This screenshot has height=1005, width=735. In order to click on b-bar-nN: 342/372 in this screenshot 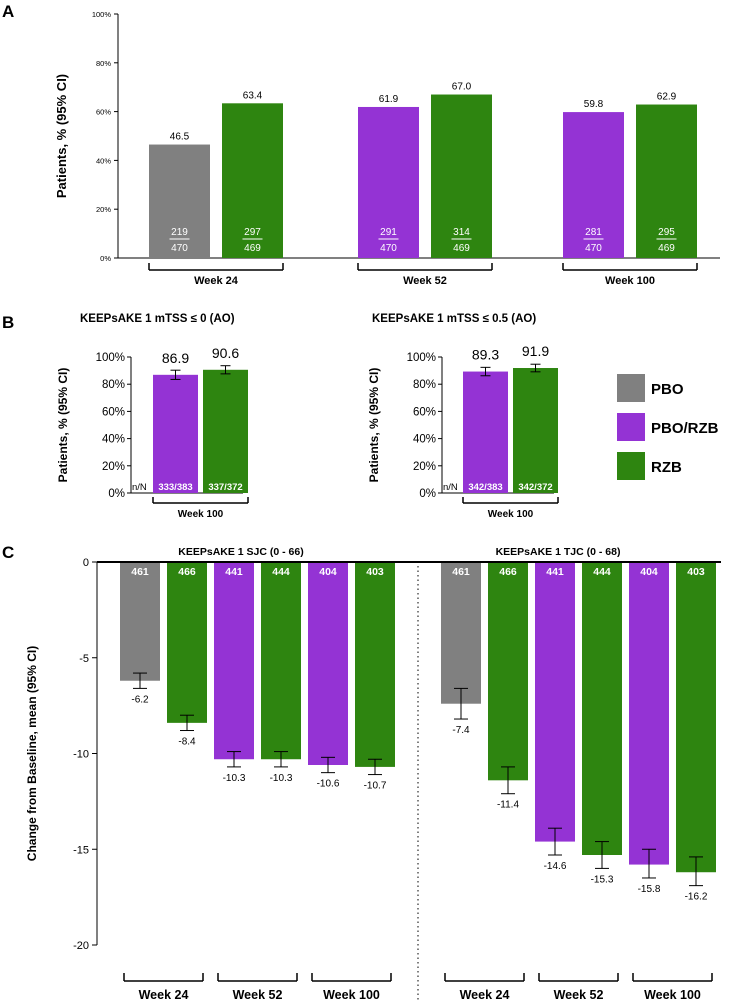, I will do `click(535, 487)`.